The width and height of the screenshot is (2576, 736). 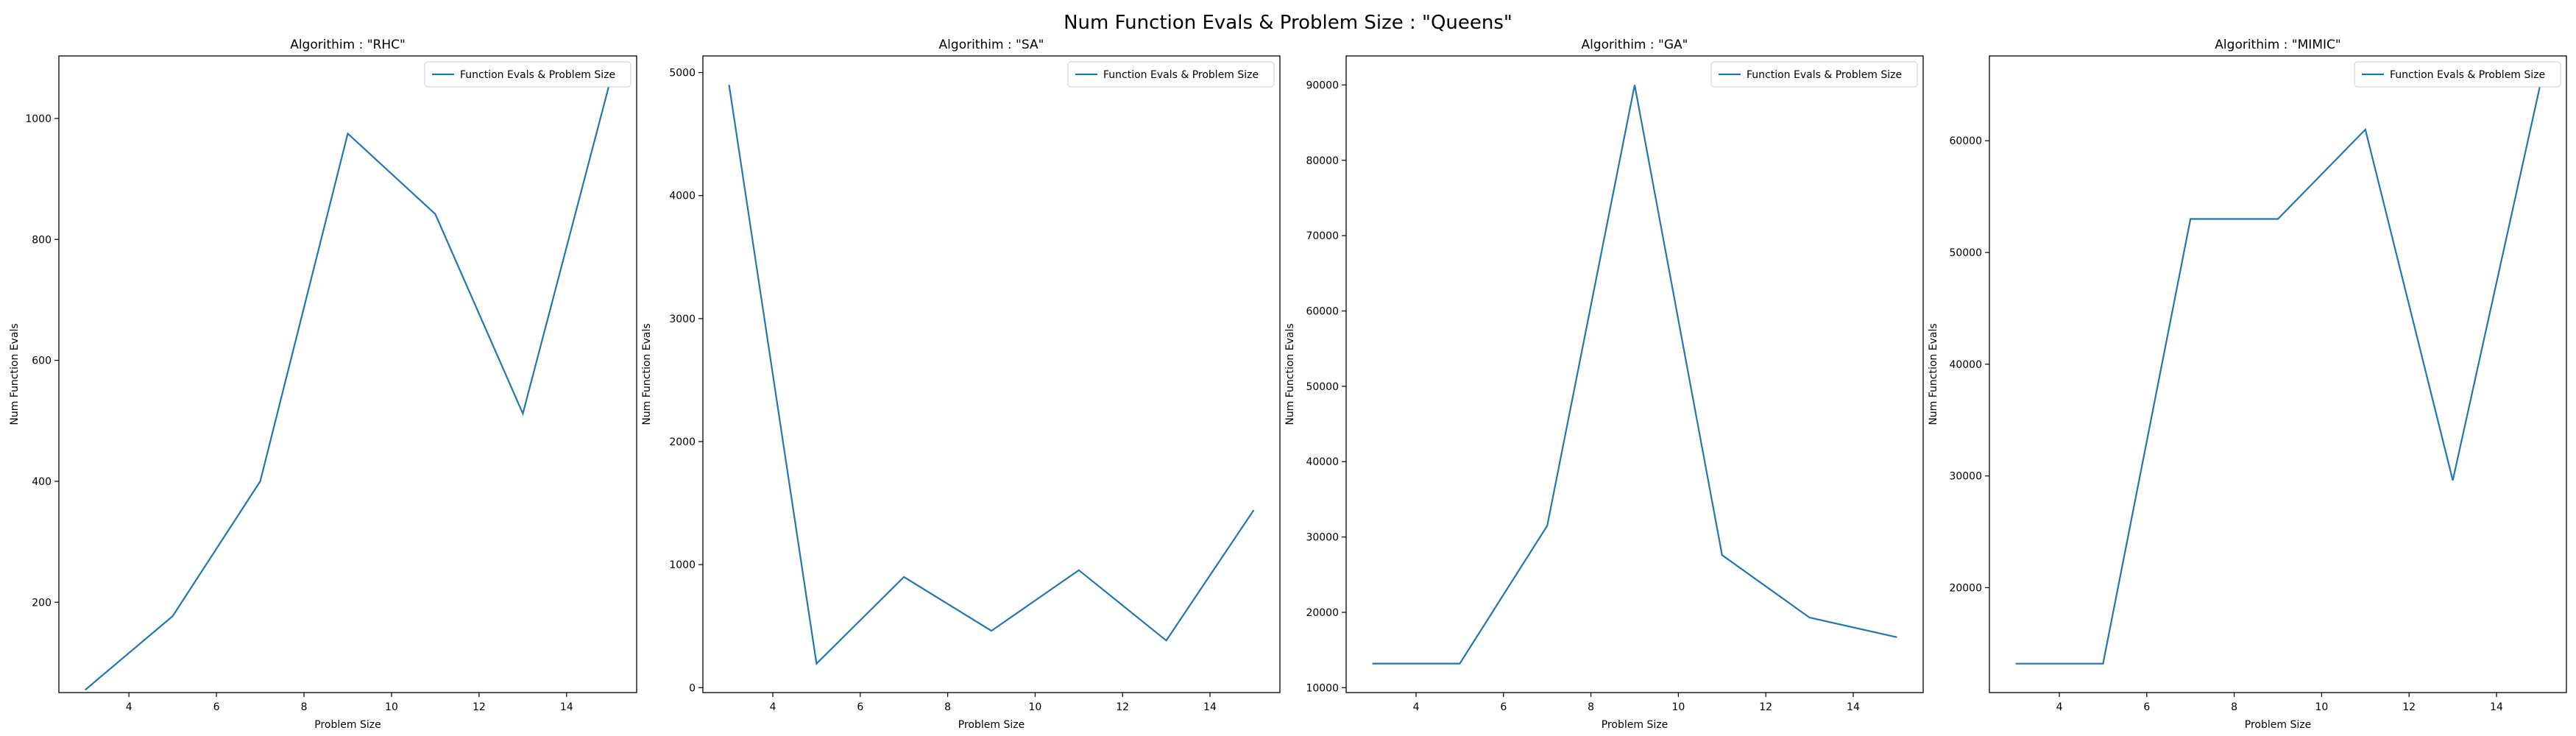 What do you see at coordinates (1635, 45) in the screenshot?
I see `chart-title: Algorithim : "GA"` at bounding box center [1635, 45].